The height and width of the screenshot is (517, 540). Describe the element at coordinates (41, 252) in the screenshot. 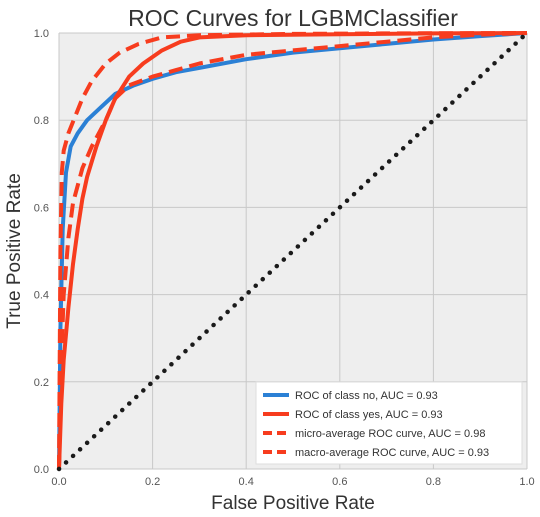

I see `y-tick-labels: 0.0 0.2 0.4 0.6 0.8 1.0` at that location.